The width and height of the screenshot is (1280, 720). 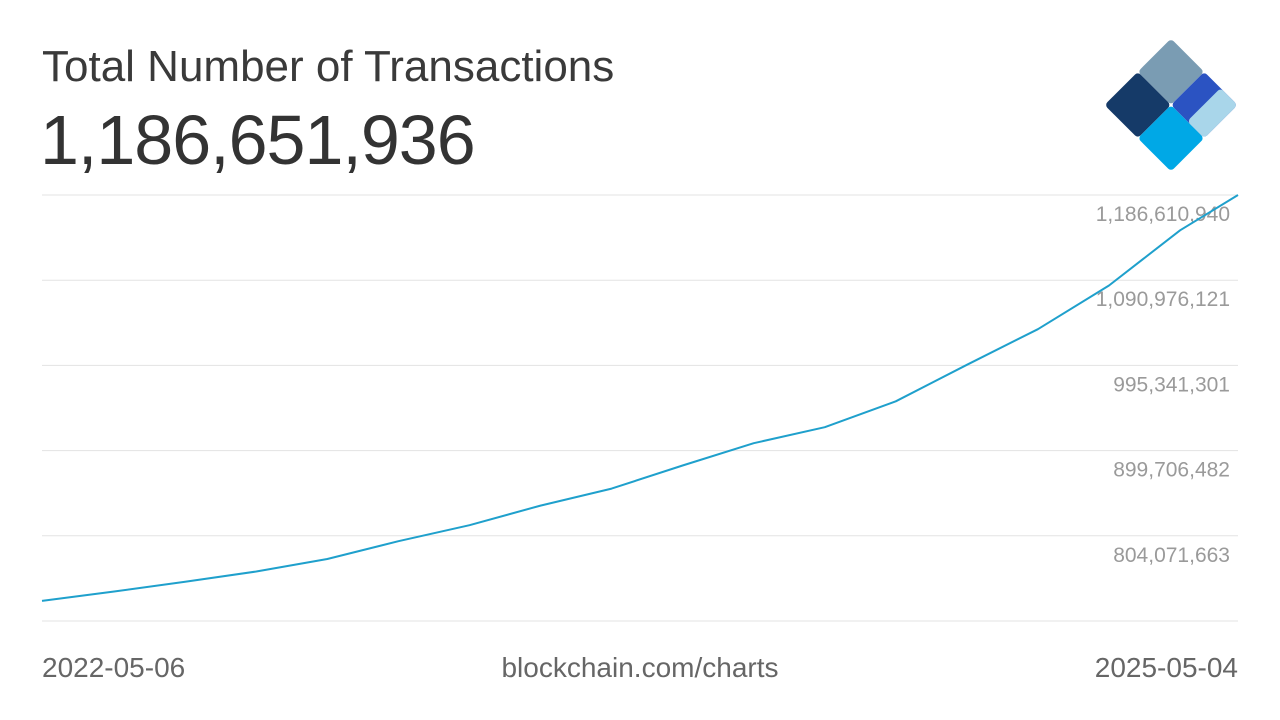 What do you see at coordinates (1171, 555) in the screenshot?
I see `y-tick-label-4: 804,071,663` at bounding box center [1171, 555].